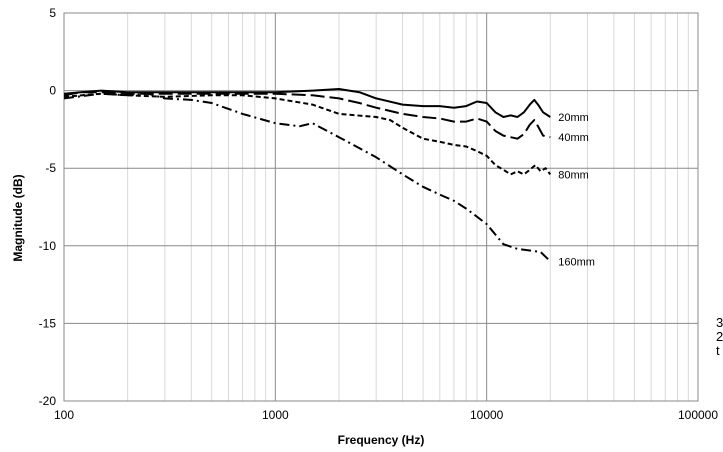  Describe the element at coordinates (275, 415) in the screenshot. I see `x-tick-label: 1000` at that location.